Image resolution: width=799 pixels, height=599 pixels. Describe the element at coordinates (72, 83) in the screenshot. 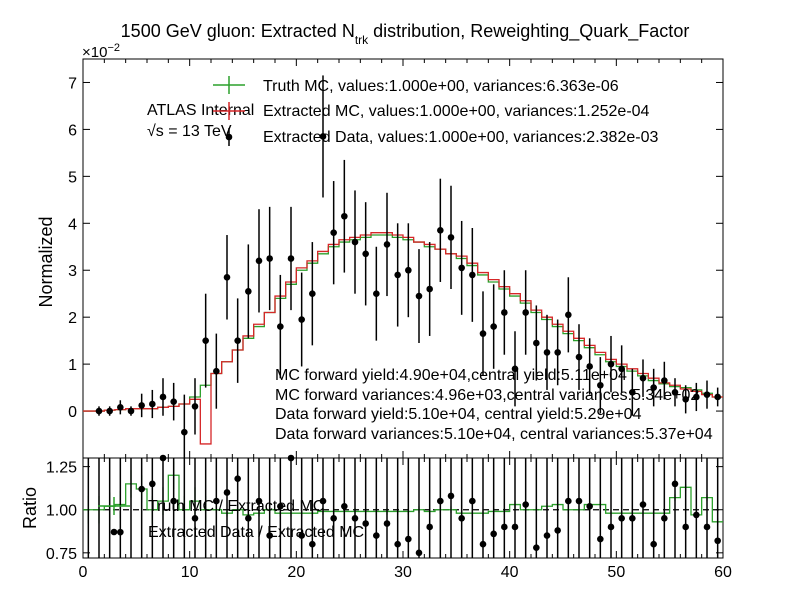

I see `top-y-tick-label: 7` at that location.